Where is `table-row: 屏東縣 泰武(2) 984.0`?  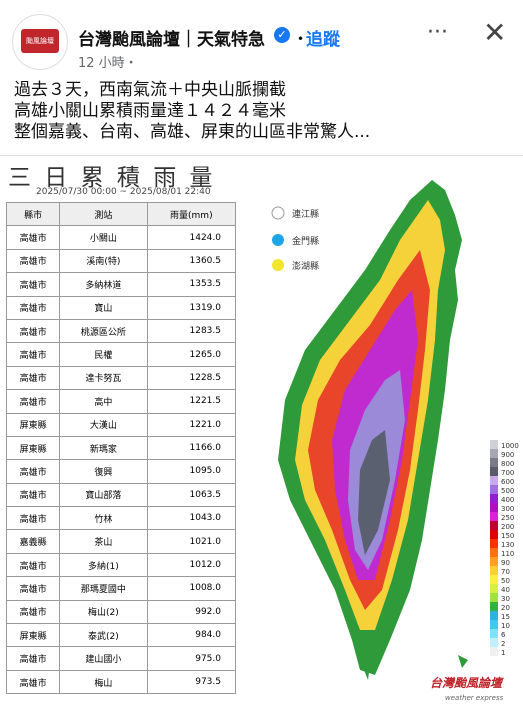
table-row: 屏東縣 泰武(2) 984.0 is located at coordinates (121, 635).